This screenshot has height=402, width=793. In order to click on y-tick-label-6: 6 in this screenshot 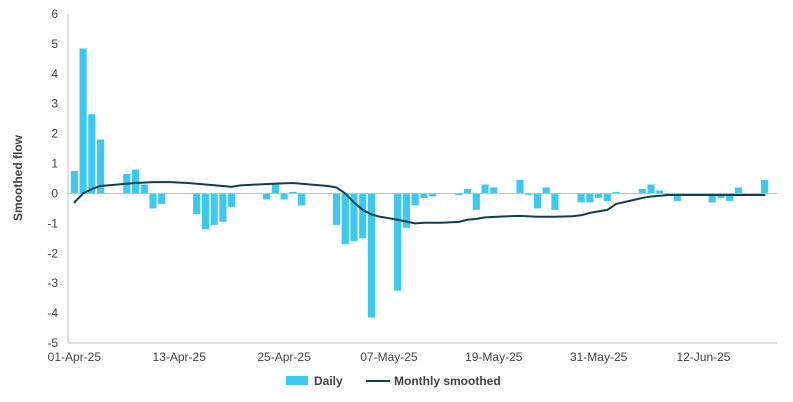, I will do `click(54, 14)`.